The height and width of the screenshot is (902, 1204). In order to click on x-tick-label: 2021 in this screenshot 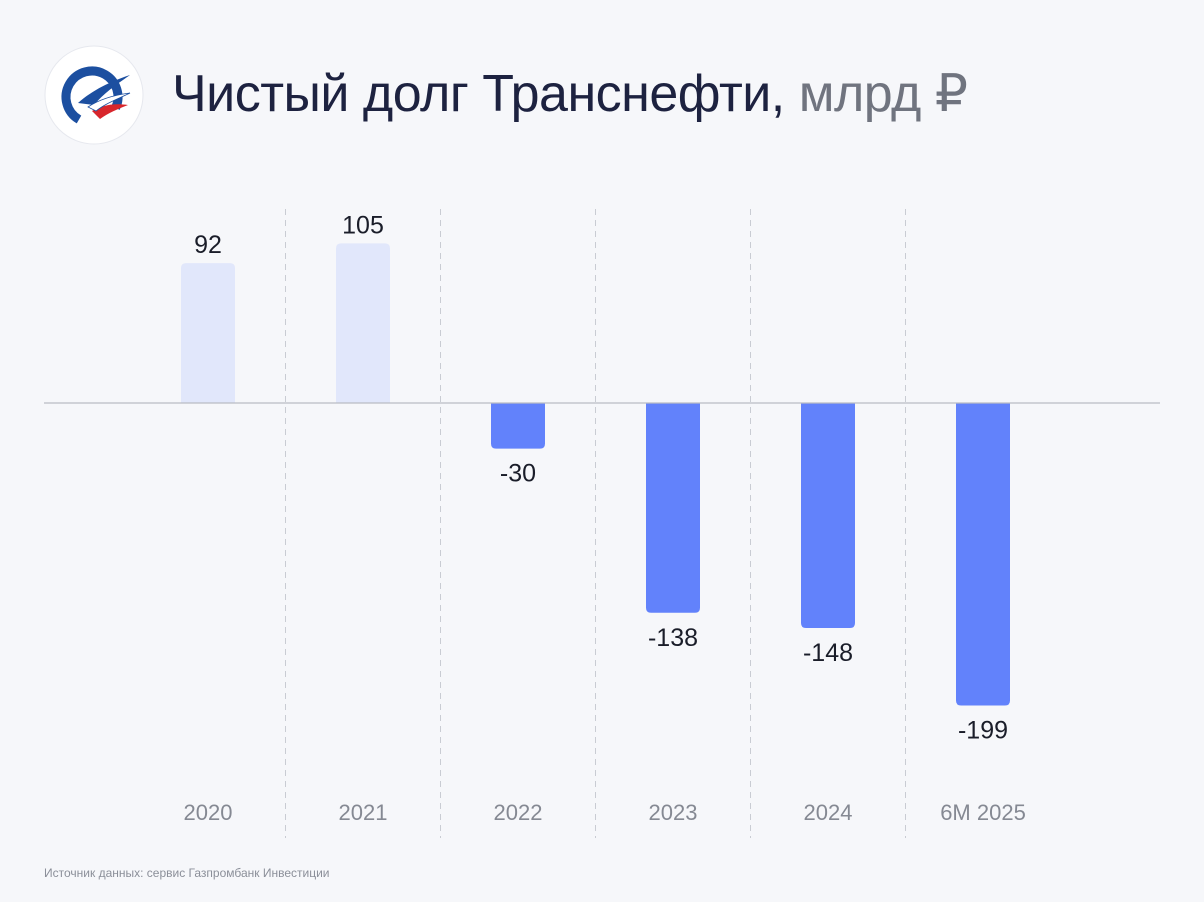, I will do `click(363, 812)`.